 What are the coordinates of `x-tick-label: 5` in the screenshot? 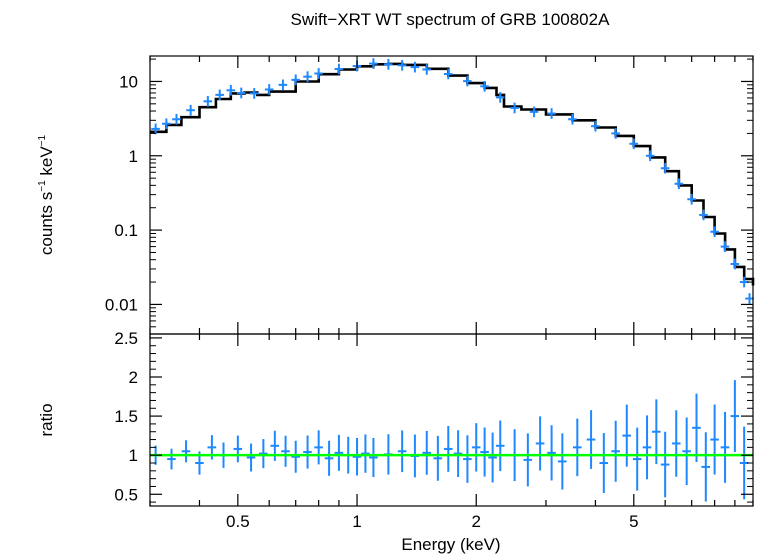 It's located at (633, 521).